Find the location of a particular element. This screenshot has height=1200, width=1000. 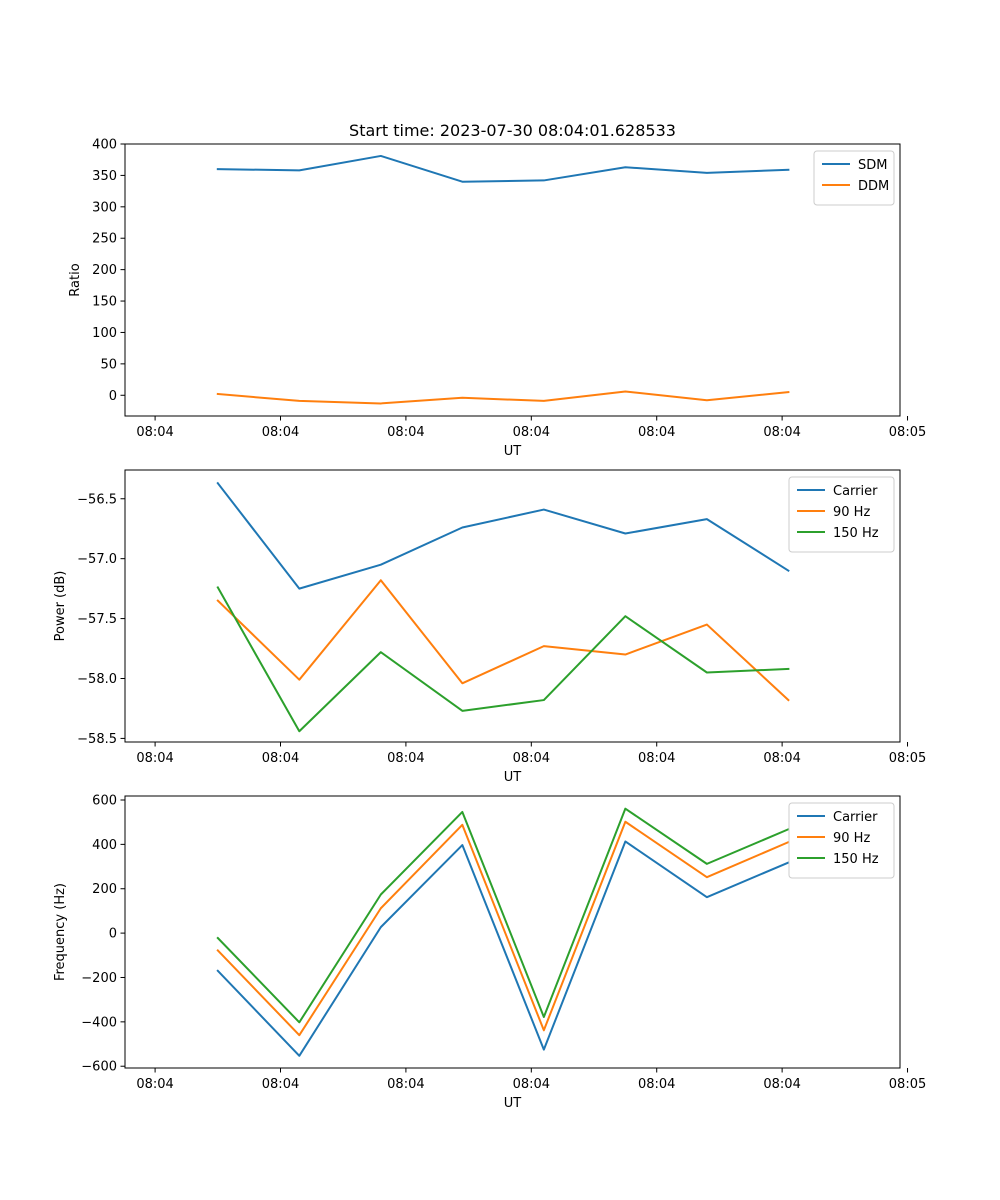

y-axis-label: Frequency (Hz) is located at coordinates (60, 932).